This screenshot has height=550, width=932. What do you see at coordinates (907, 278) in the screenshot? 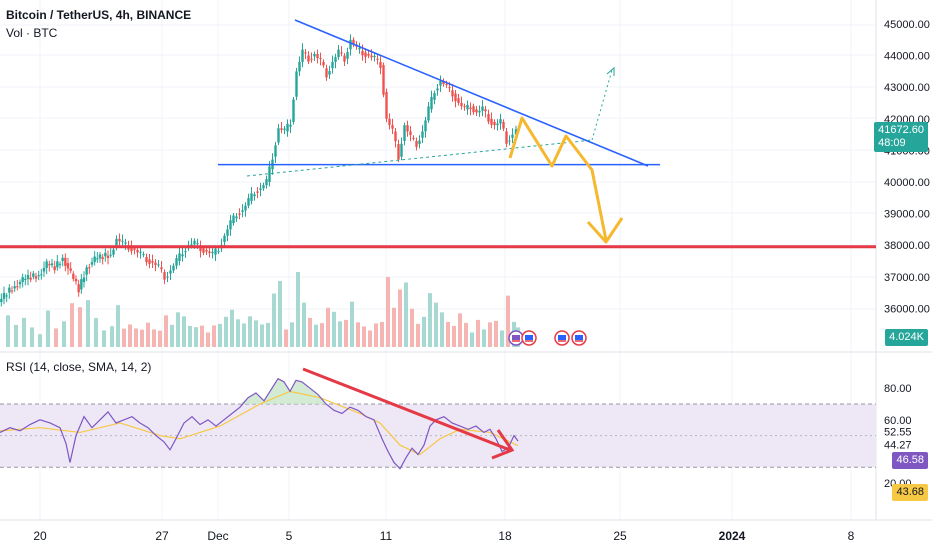
I see `price-tick: 37000.00` at bounding box center [907, 278].